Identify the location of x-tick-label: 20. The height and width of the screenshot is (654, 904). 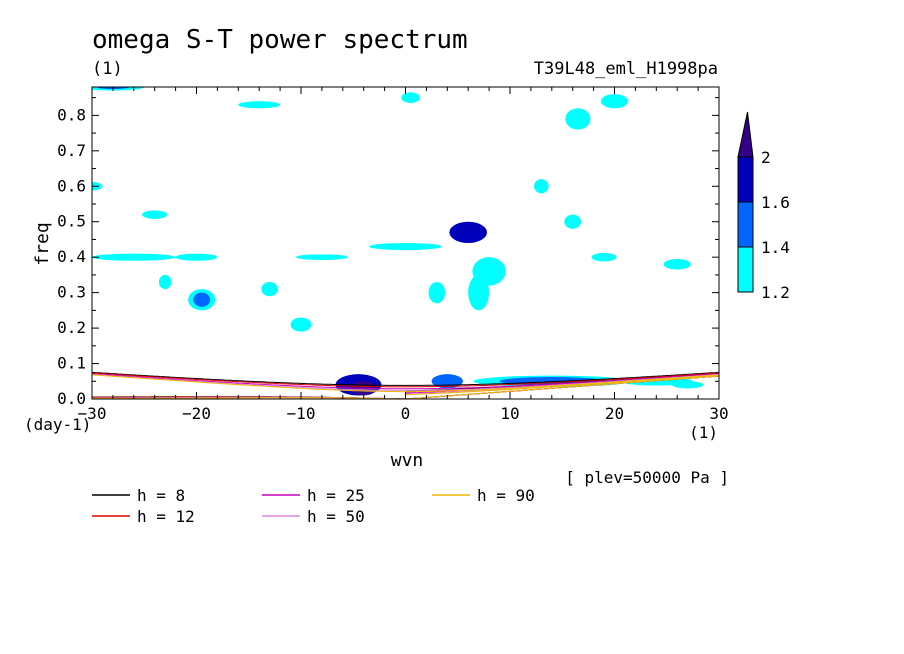
(614, 413).